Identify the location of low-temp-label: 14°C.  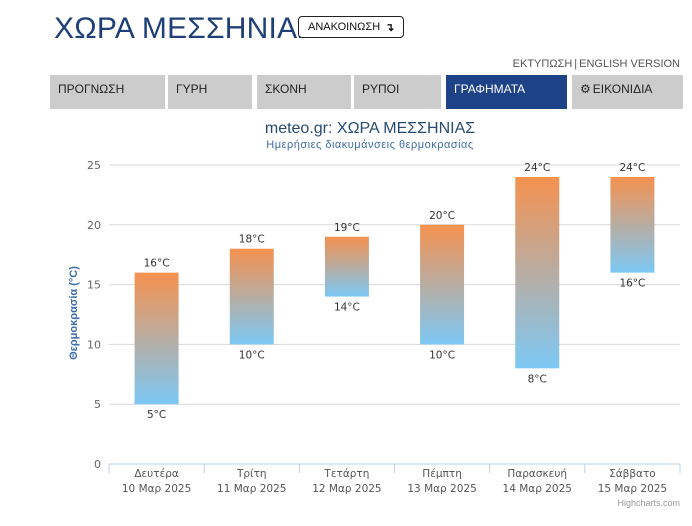
(347, 308).